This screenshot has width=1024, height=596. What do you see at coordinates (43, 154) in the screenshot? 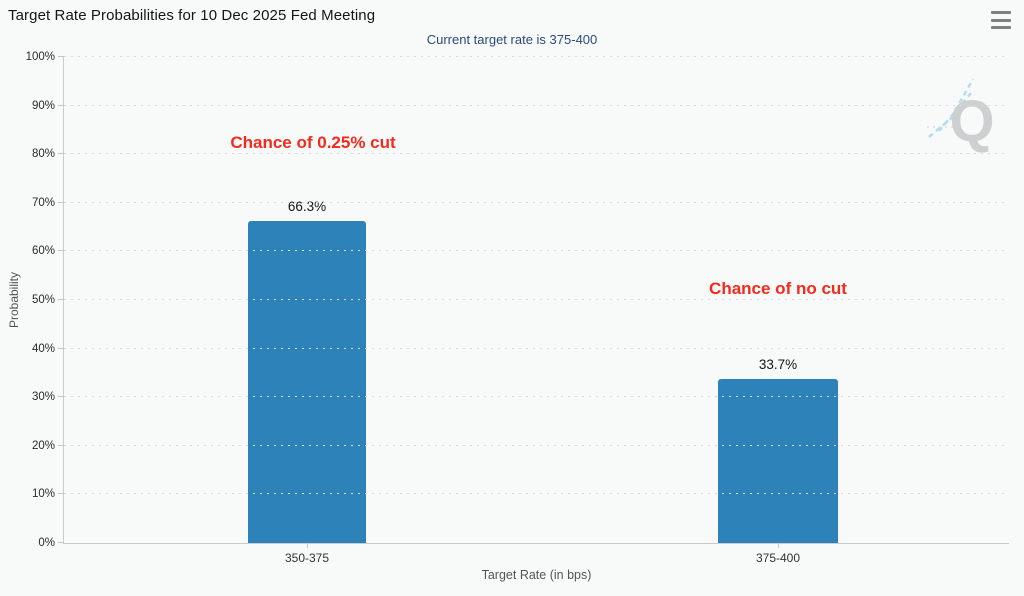
I see `y-axis-tick-label: 80%` at bounding box center [43, 154].